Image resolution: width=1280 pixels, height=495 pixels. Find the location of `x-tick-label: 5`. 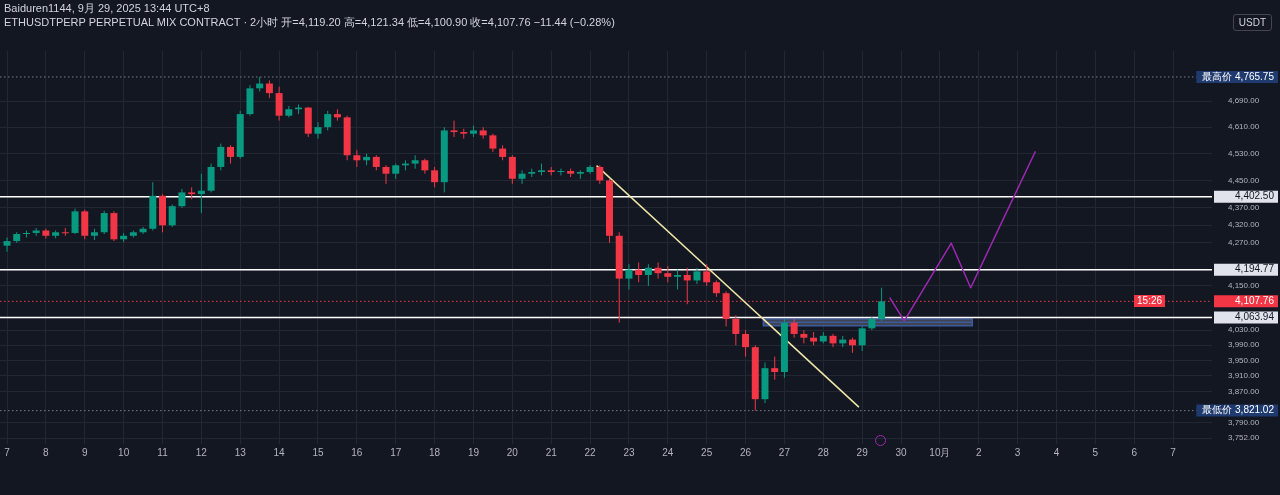

x-tick-label: 5 is located at coordinates (1095, 452).